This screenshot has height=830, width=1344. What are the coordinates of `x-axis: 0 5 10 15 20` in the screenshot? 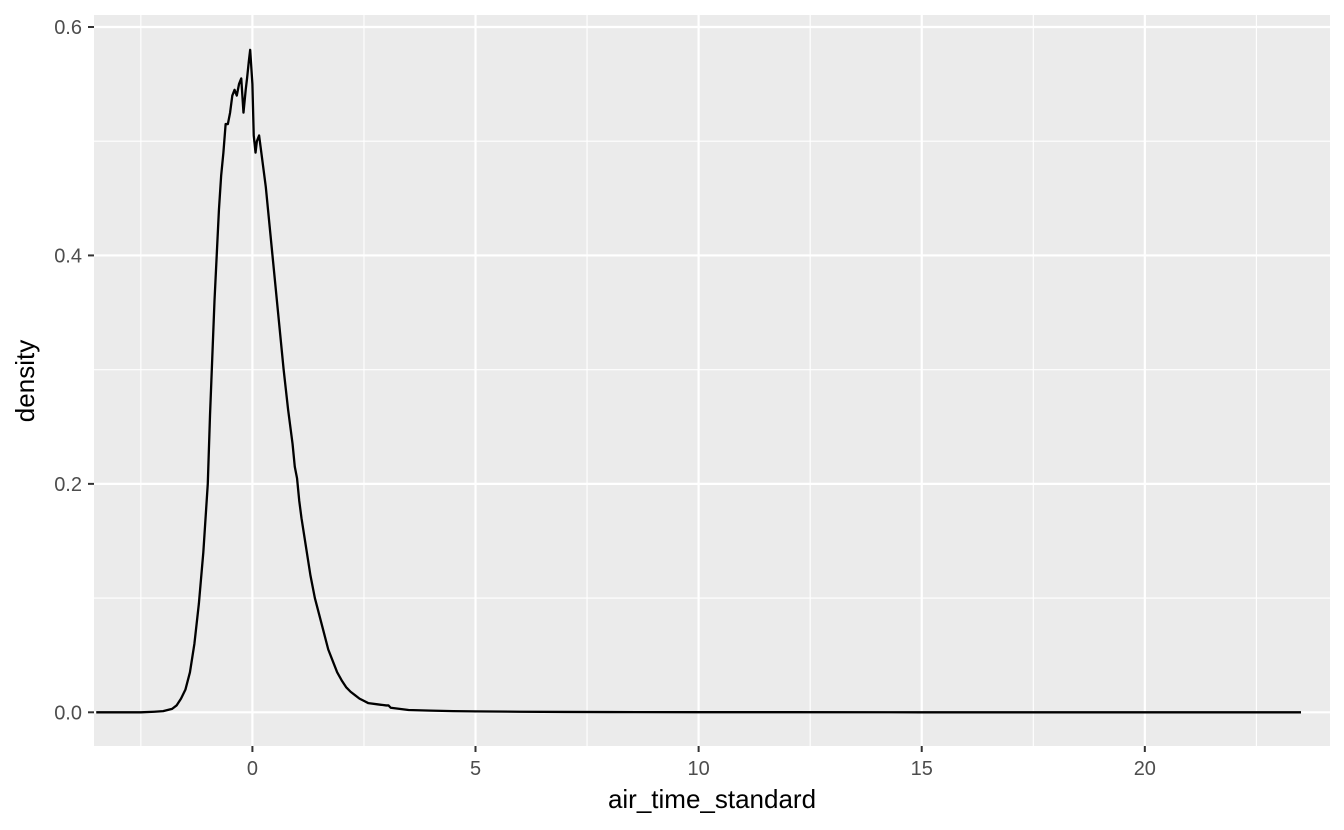 It's located at (701, 763).